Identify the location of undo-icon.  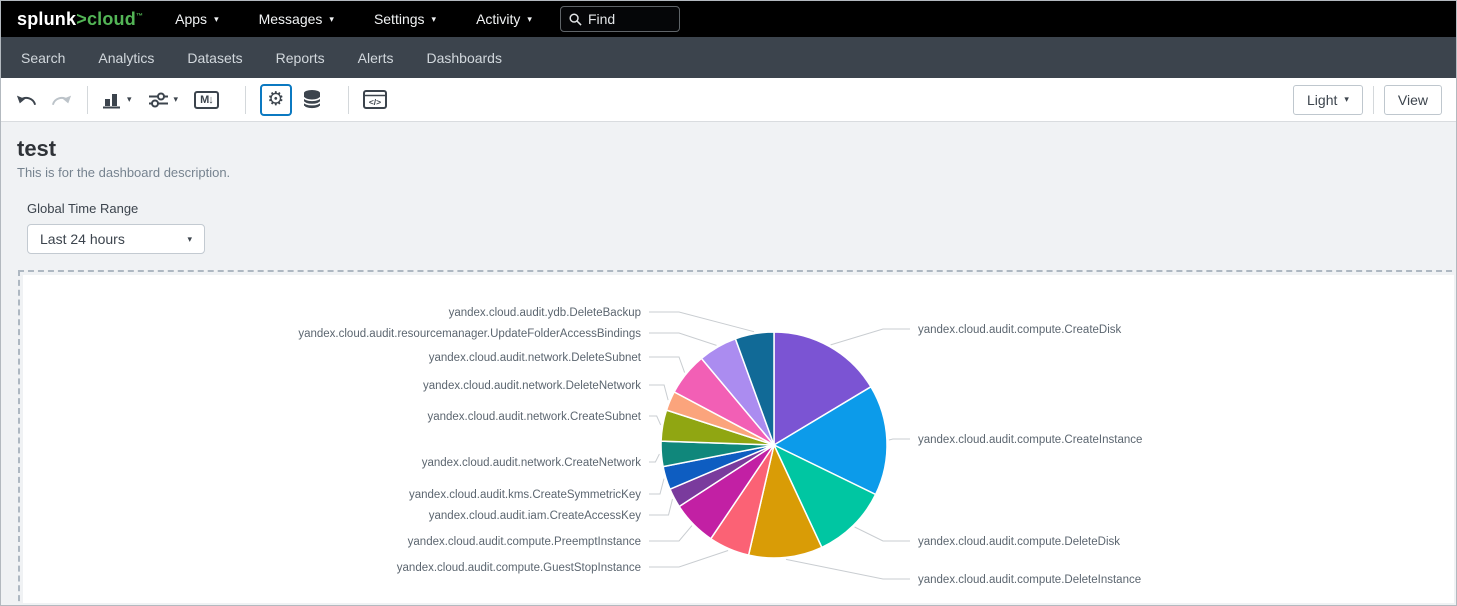
(26, 99).